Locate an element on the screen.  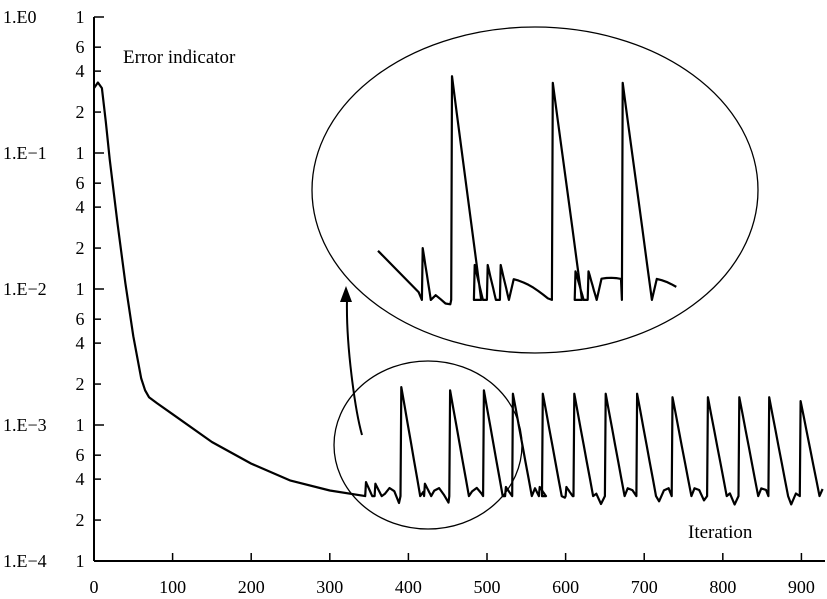
x-axis-label: Iteration is located at coordinates (720, 532).